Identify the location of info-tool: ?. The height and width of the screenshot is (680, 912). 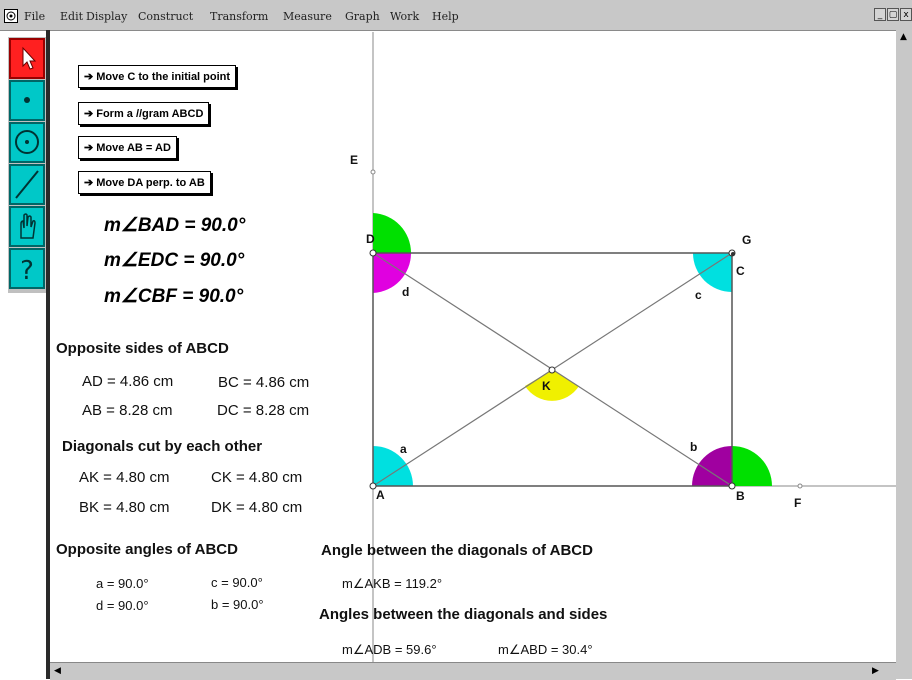
(27, 268).